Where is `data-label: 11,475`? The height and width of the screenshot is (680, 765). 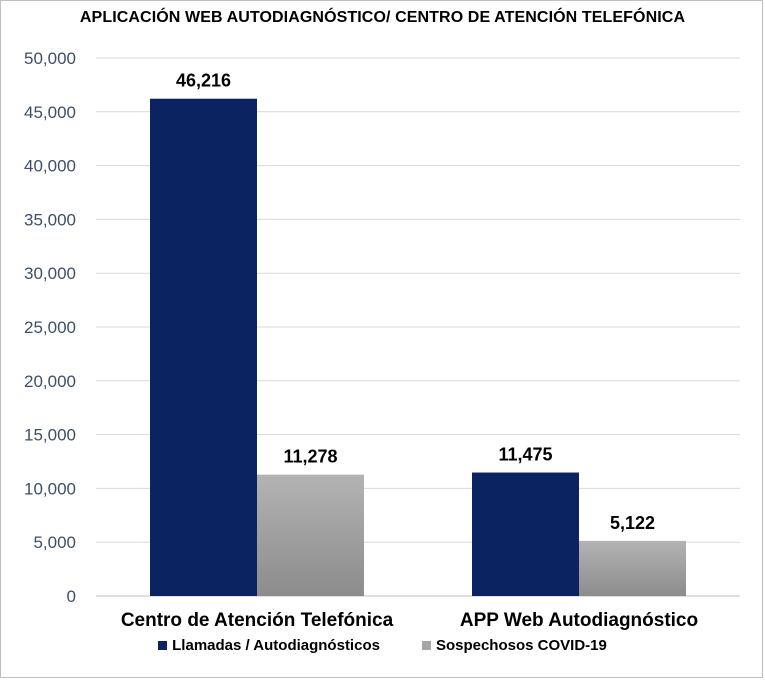
data-label: 11,475 is located at coordinates (525, 455).